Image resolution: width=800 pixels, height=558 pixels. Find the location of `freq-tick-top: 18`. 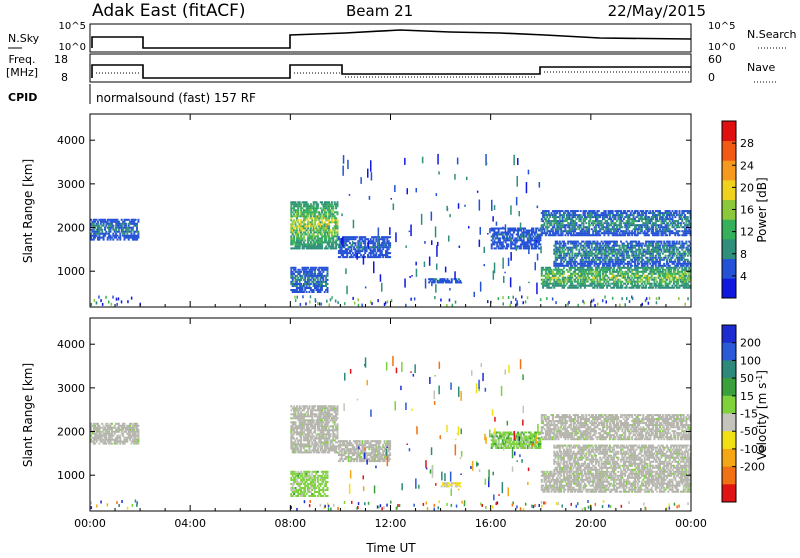

freq-tick-top: 18 is located at coordinates (61, 59).